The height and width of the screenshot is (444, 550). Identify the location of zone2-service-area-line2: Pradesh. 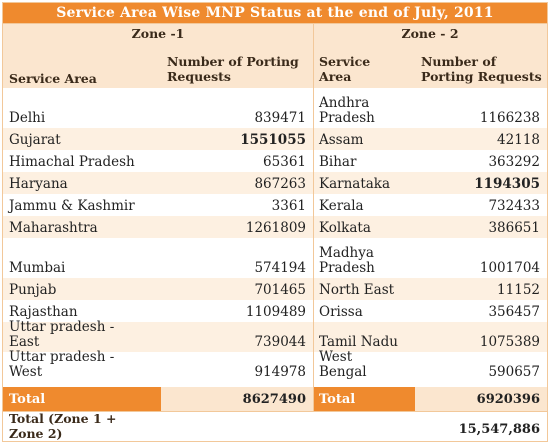
(347, 118).